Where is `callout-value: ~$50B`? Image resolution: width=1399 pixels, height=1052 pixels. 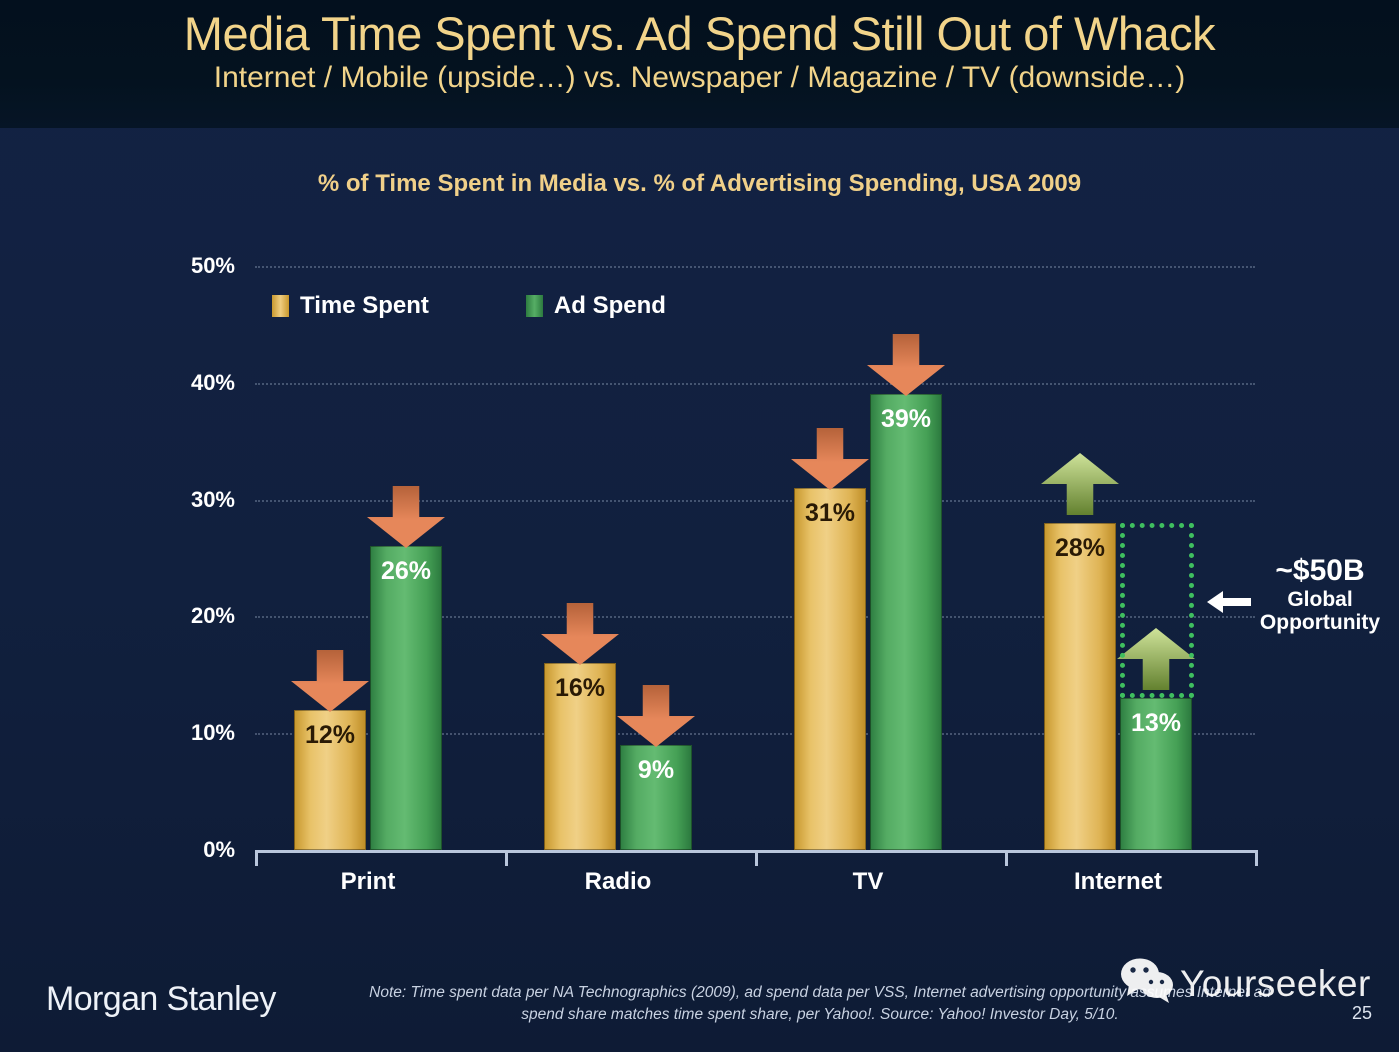
callout-value: ~$50B is located at coordinates (1320, 570).